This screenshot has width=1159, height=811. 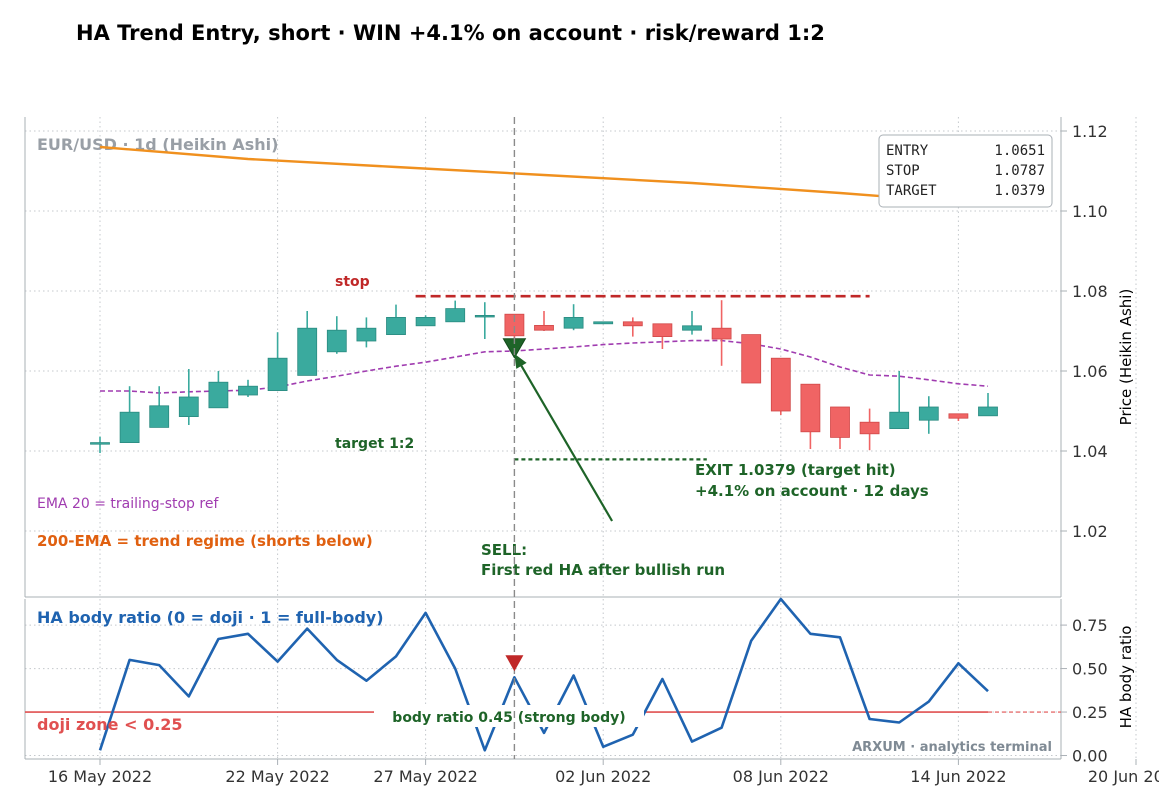 What do you see at coordinates (508, 718) in the screenshot?
I see `entry-ratio-label: body ratio 0.45 (strong body)` at bounding box center [508, 718].